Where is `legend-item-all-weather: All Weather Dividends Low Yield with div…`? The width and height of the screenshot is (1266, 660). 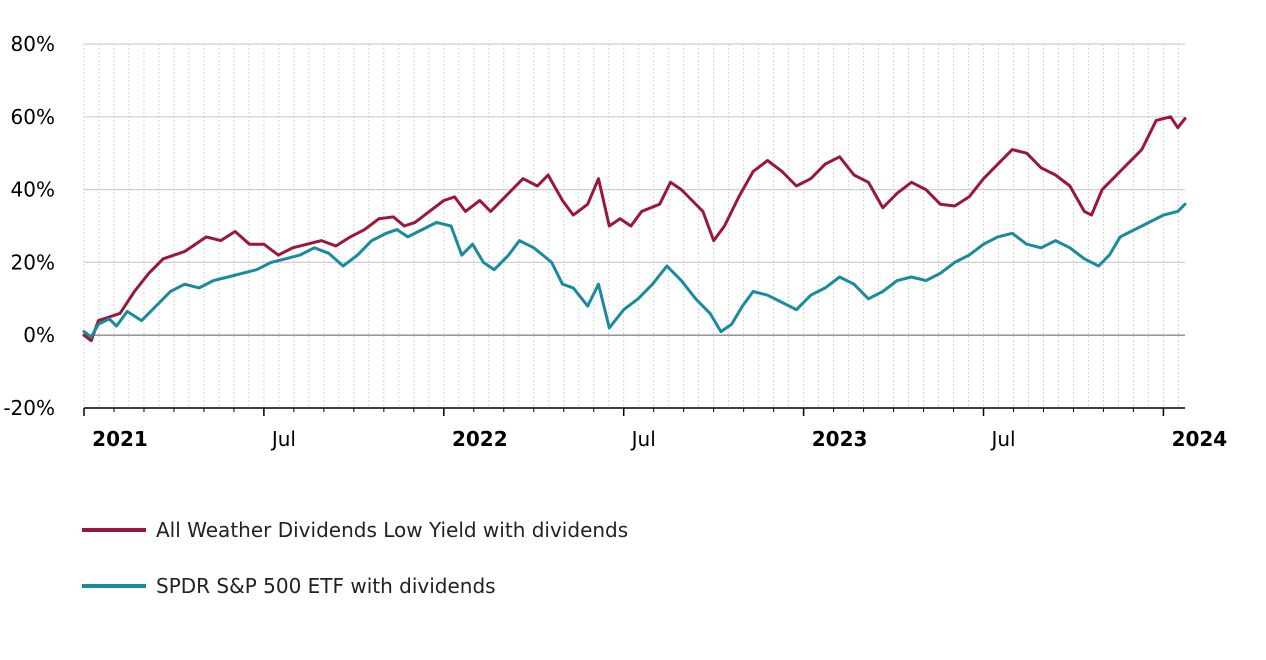 legend-item-all-weather: All Weather Dividends Low Yield with div… is located at coordinates (355, 530).